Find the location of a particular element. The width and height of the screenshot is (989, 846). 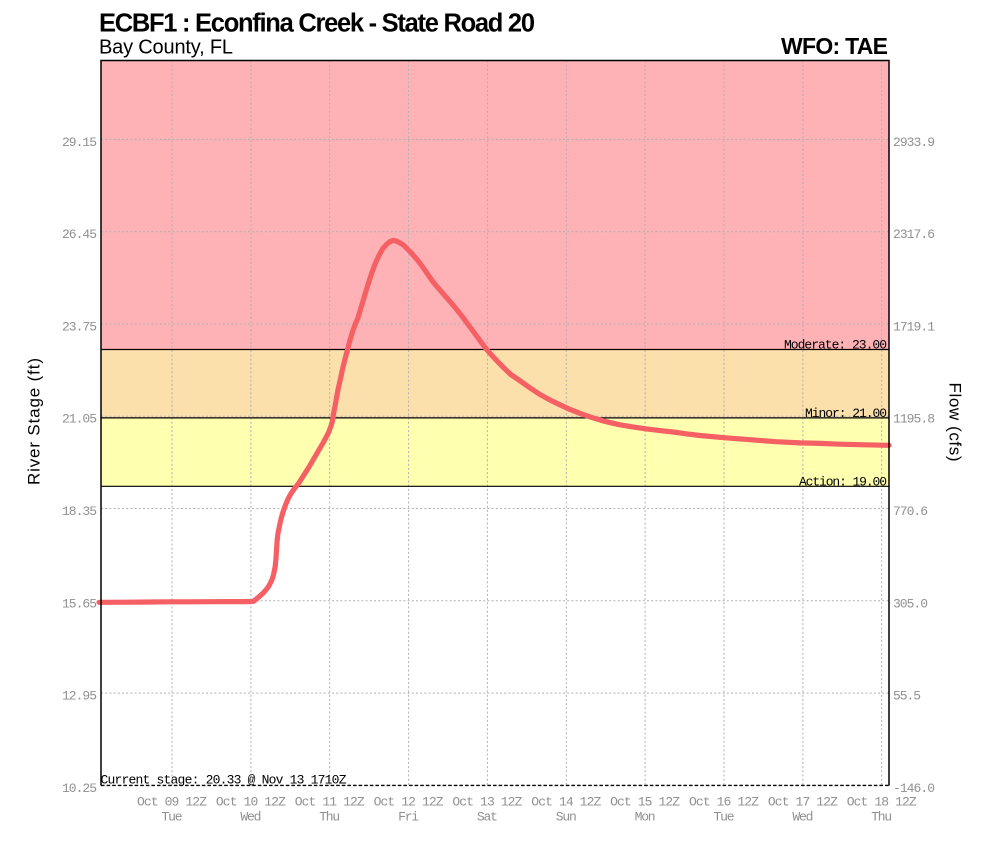

svg-text: -146.0 is located at coordinates (914, 788).